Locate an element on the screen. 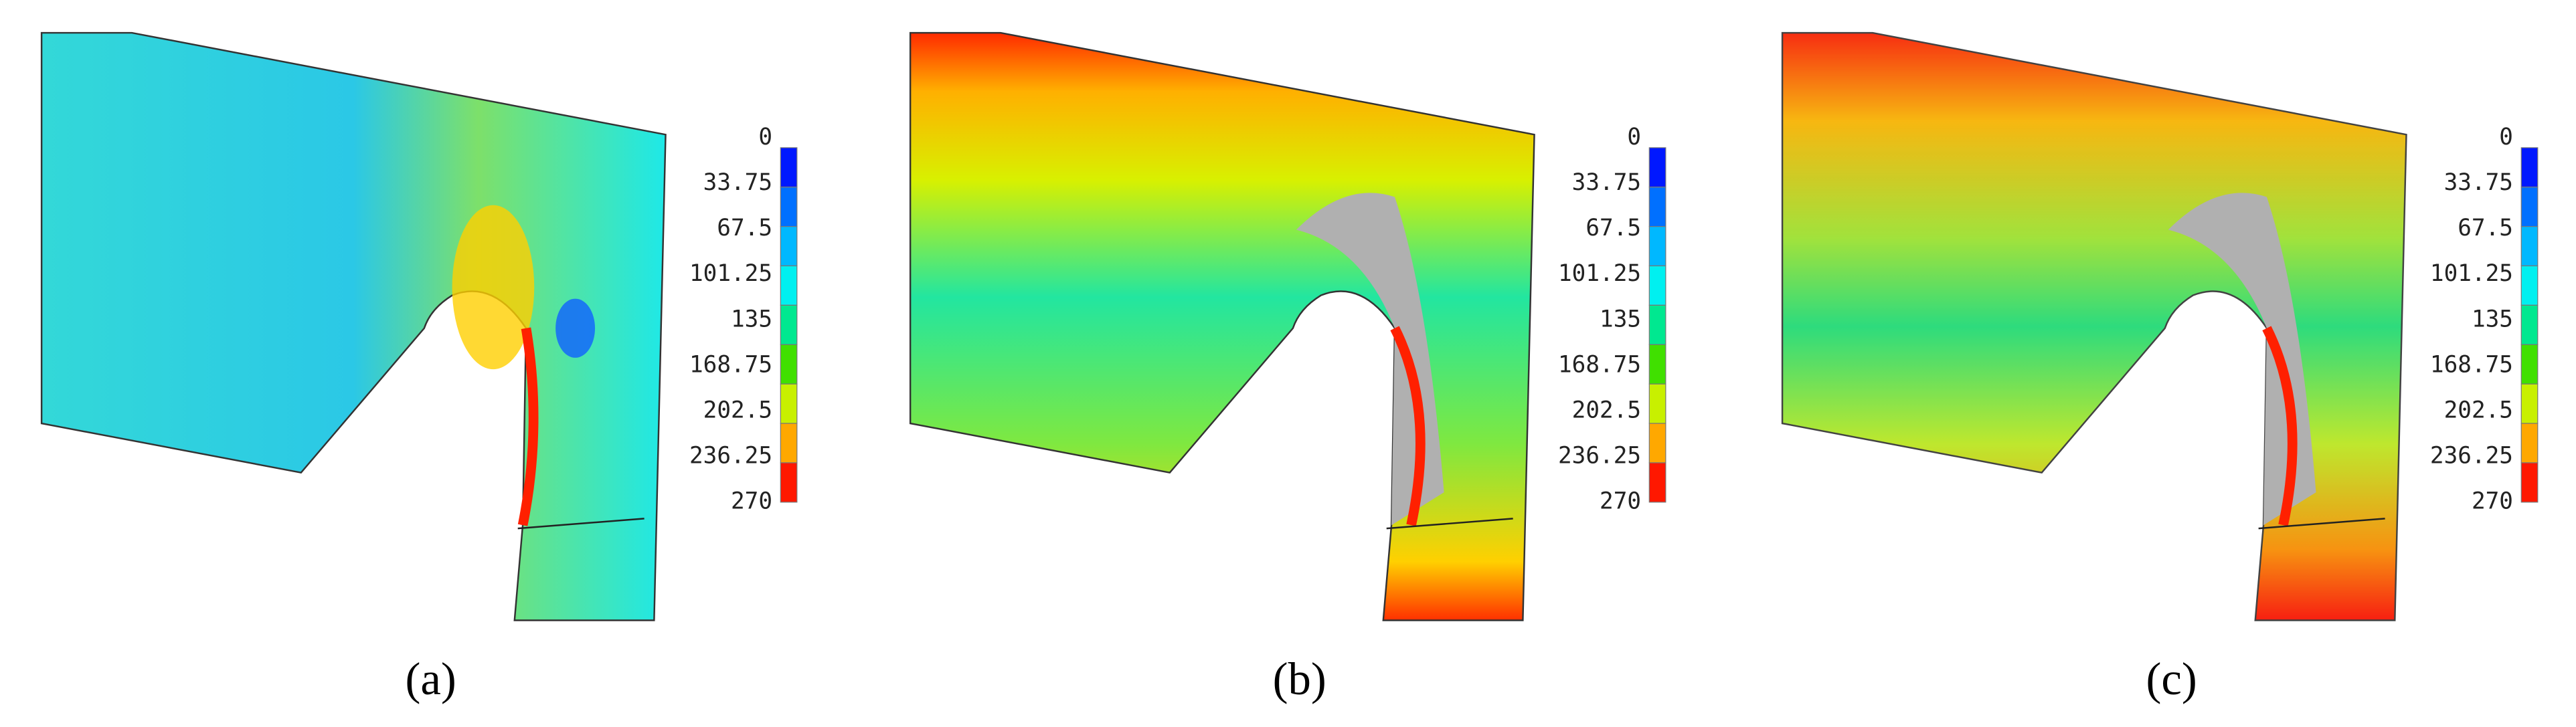  cool-spot is located at coordinates (575, 328).